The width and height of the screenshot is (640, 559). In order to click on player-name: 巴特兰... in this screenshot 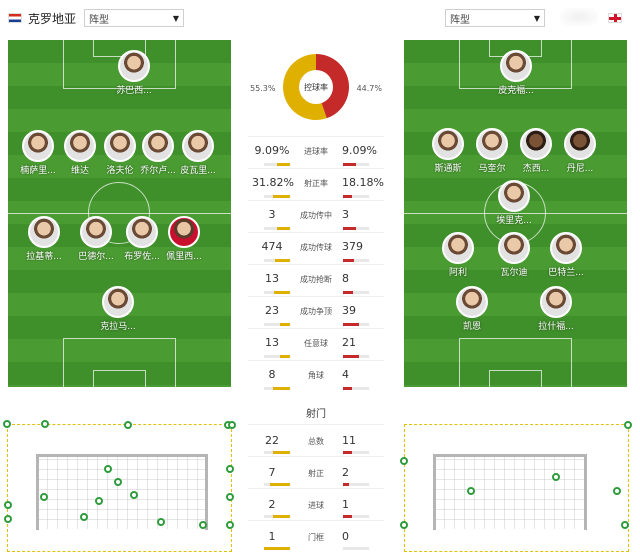, I will do `click(566, 273)`.